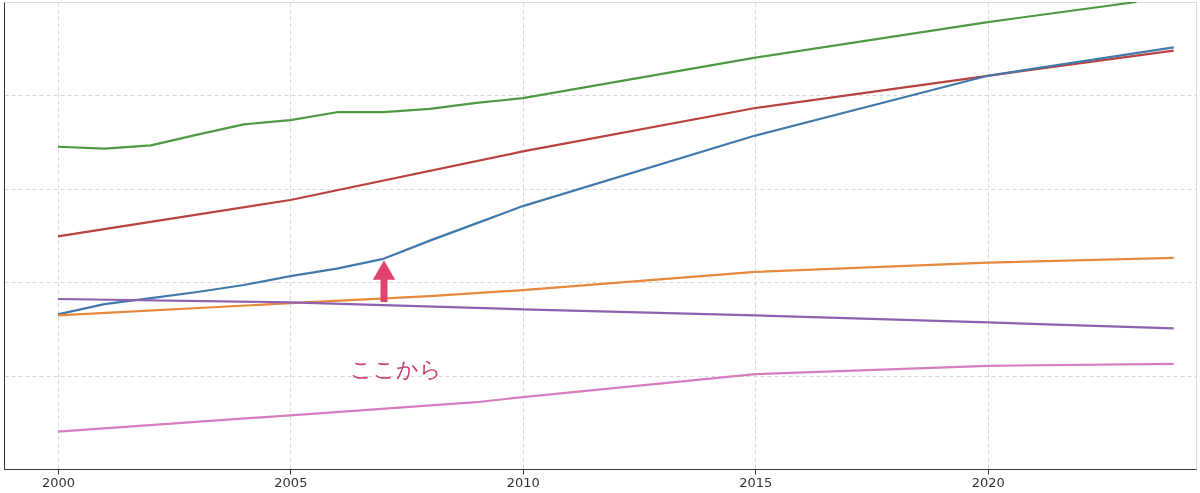 This screenshot has width=1200, height=493. I want to click on x-tick-label: 2000, so click(58, 482).